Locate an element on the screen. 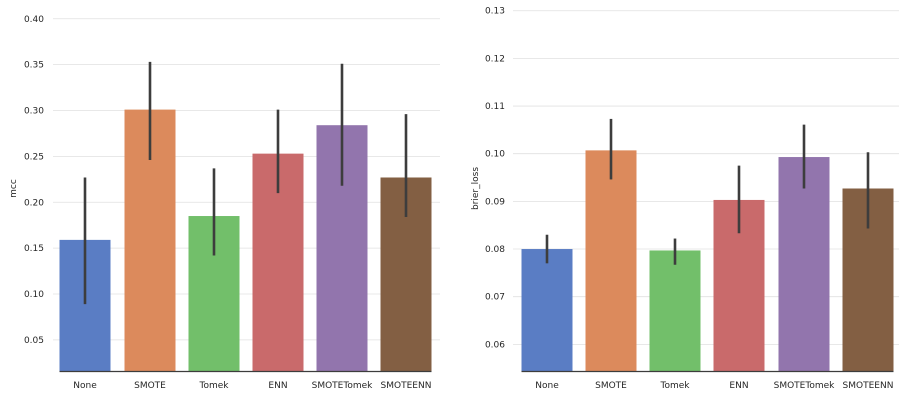 This screenshot has width=910, height=405. mcc-ytick-label: 0.05 is located at coordinates (34, 341).